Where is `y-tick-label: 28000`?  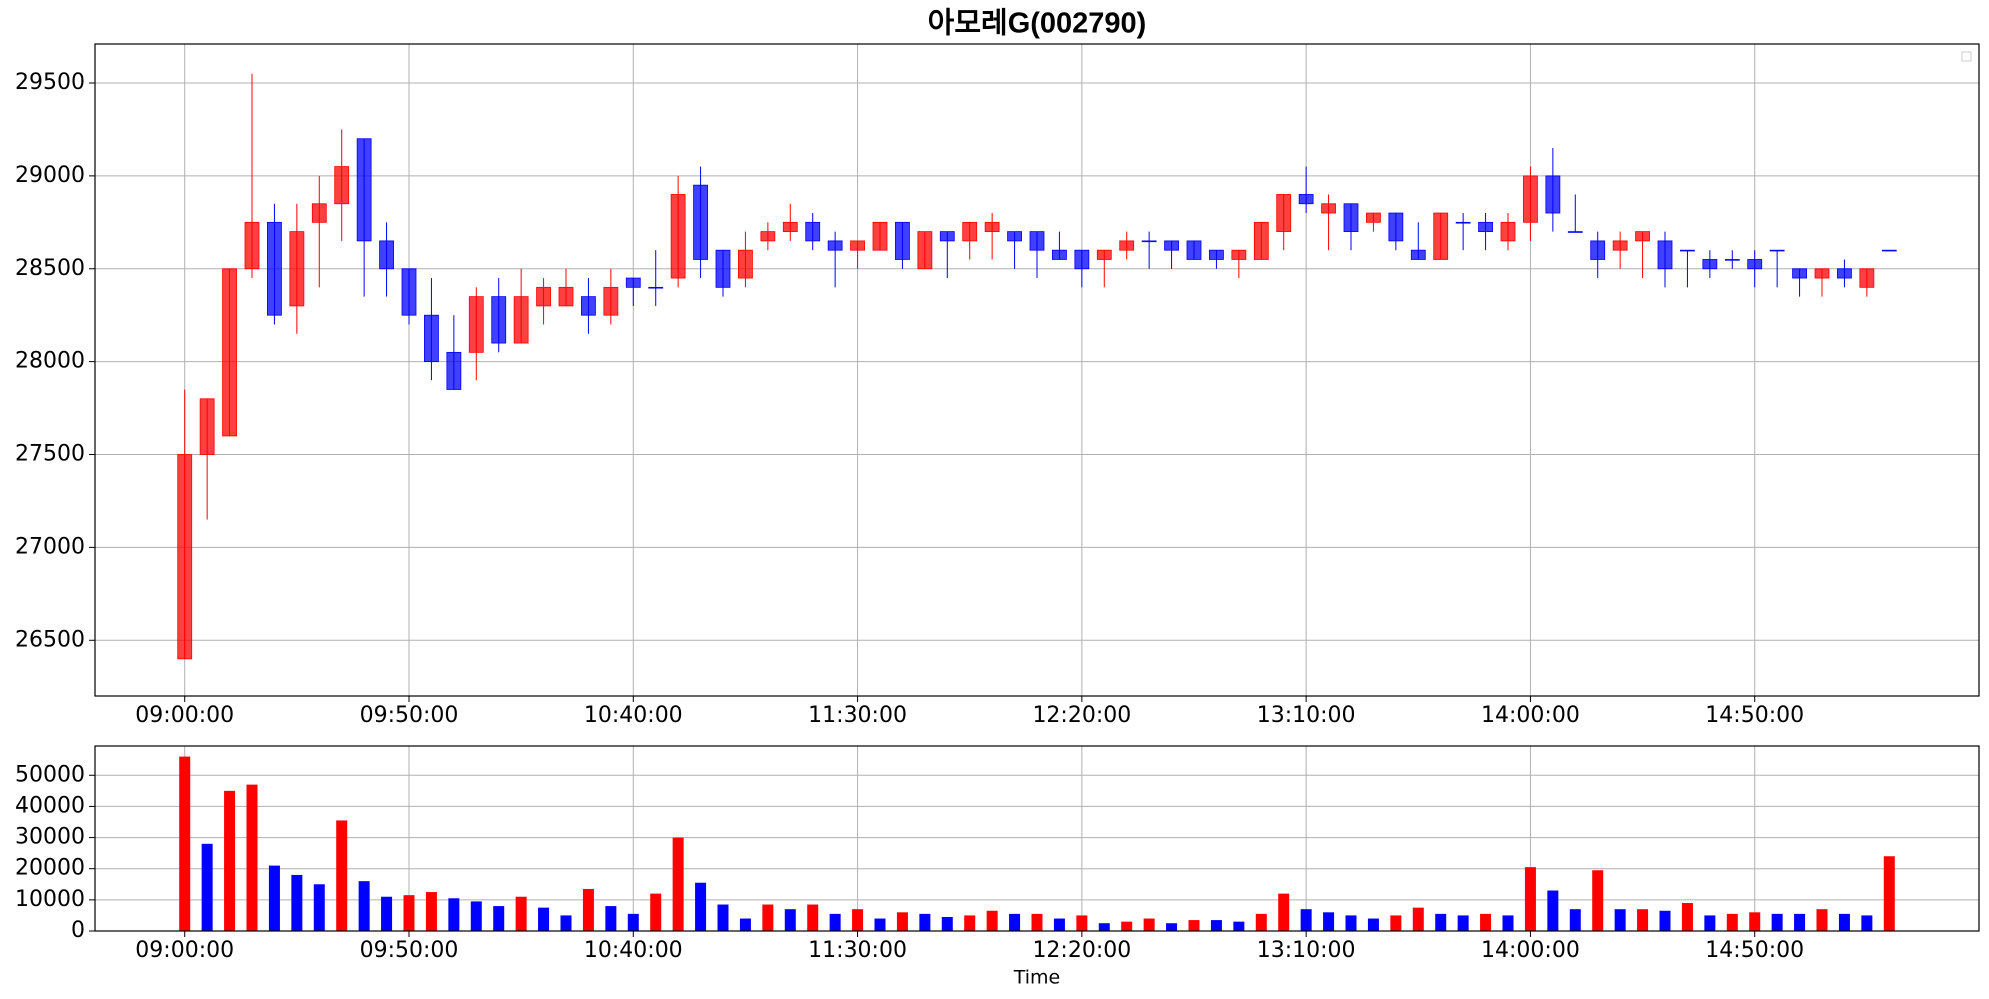 y-tick-label: 28000 is located at coordinates (50, 361).